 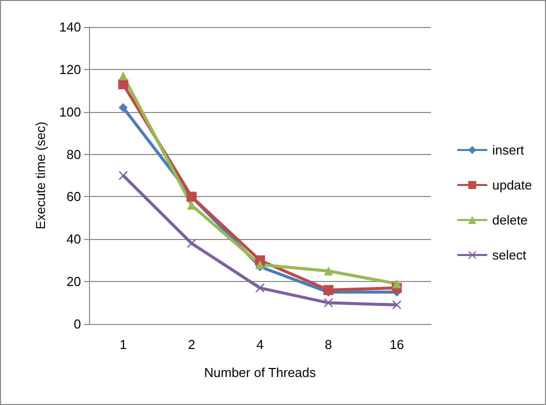 I want to click on legend-label: insert, so click(x=508, y=150).